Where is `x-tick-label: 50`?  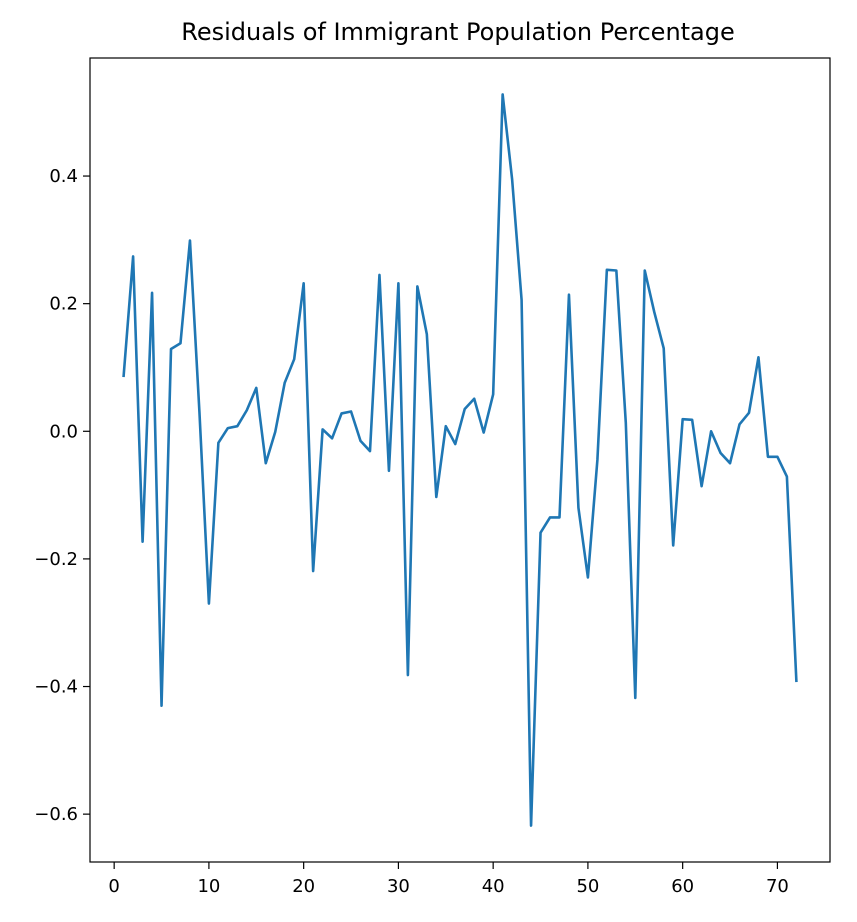 x-tick-label: 50 is located at coordinates (587, 886).